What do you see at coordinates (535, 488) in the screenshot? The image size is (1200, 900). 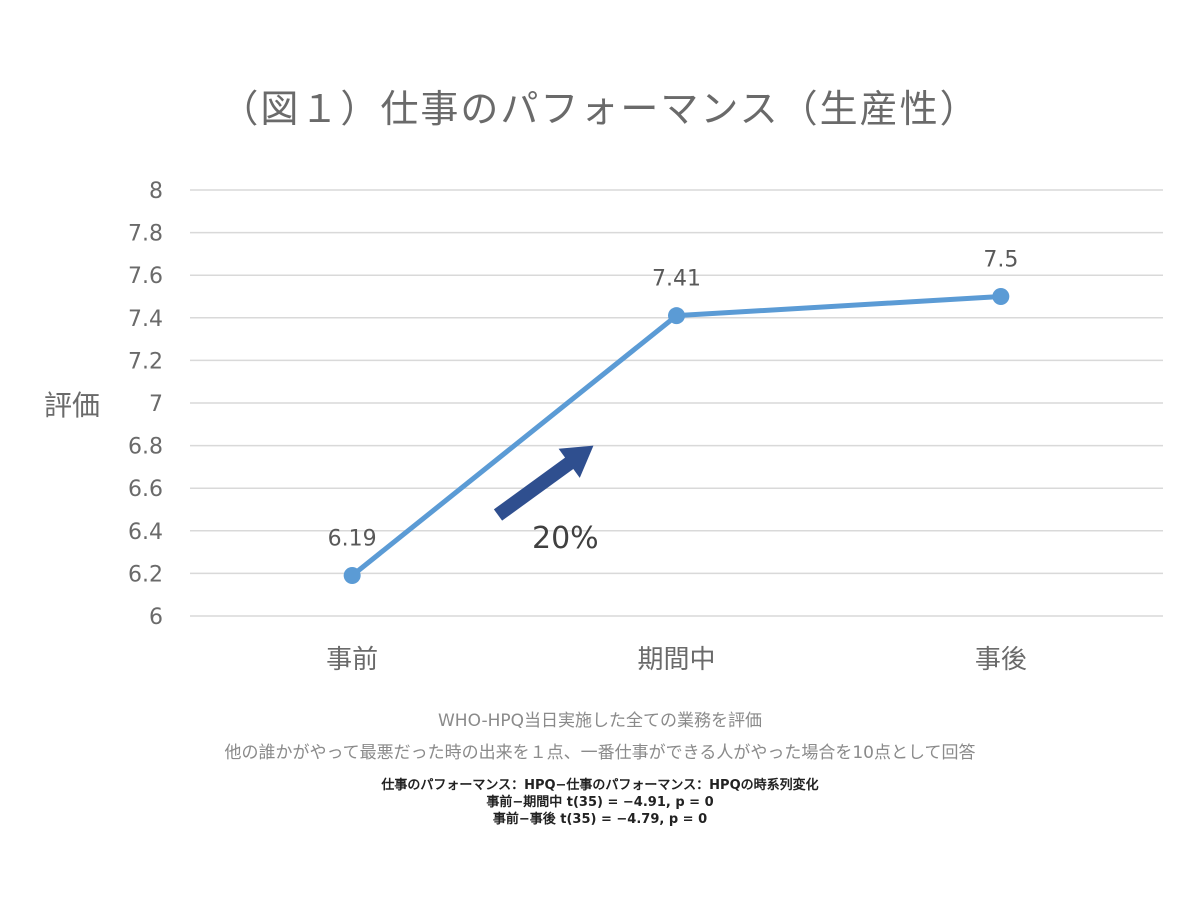 I see `arrow-shaft` at bounding box center [535, 488].